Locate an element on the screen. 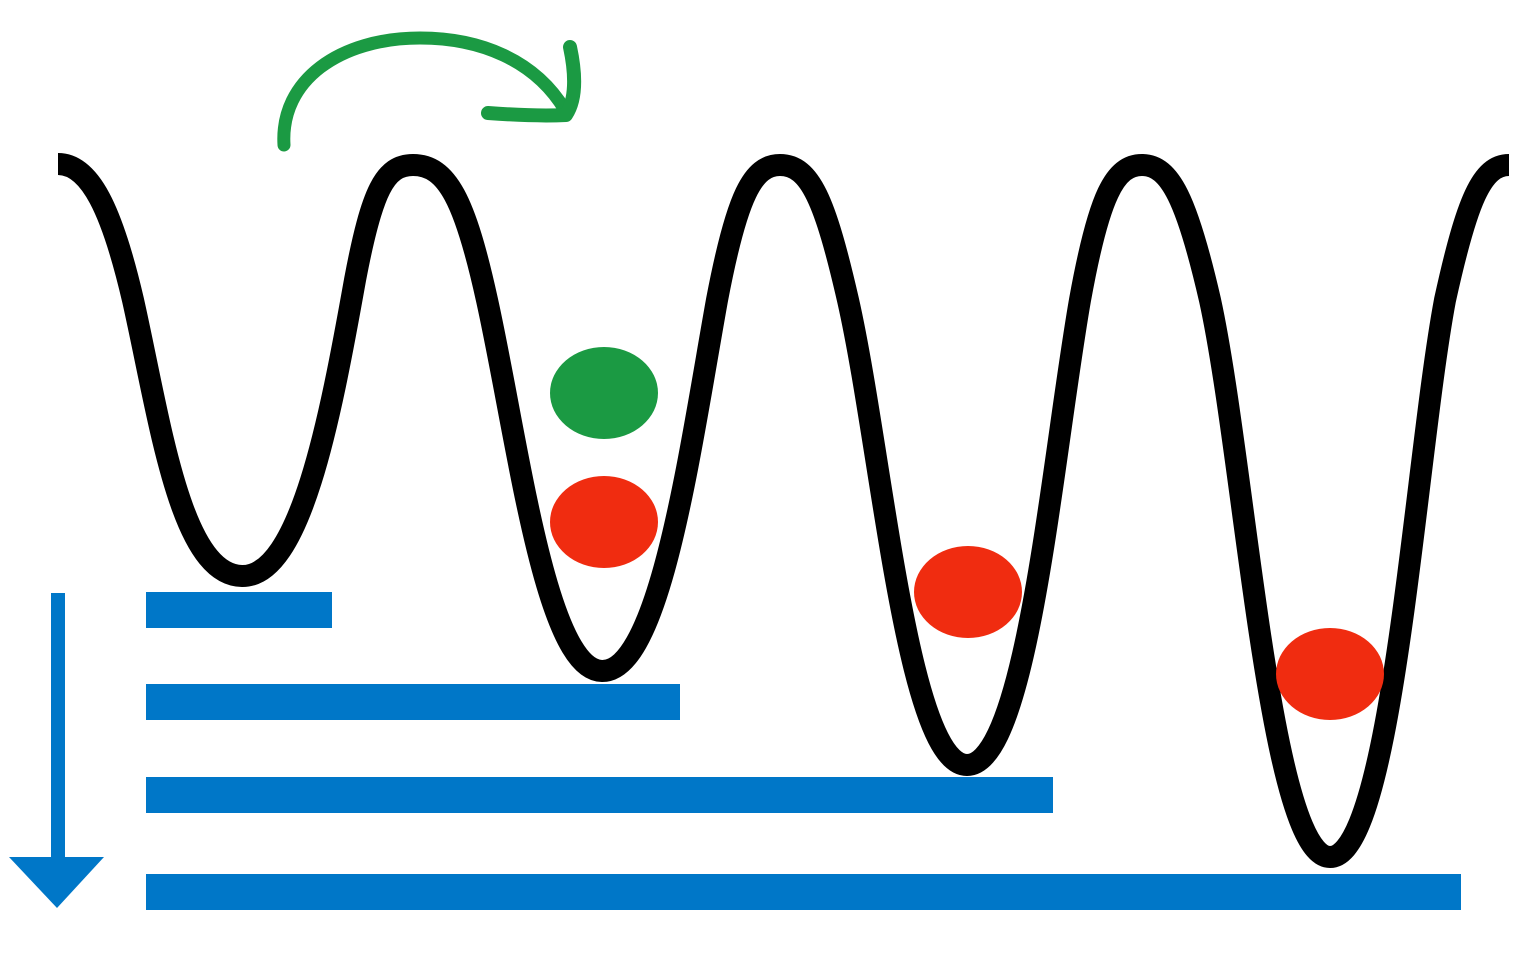  down-arrow-head is located at coordinates (56, 882).